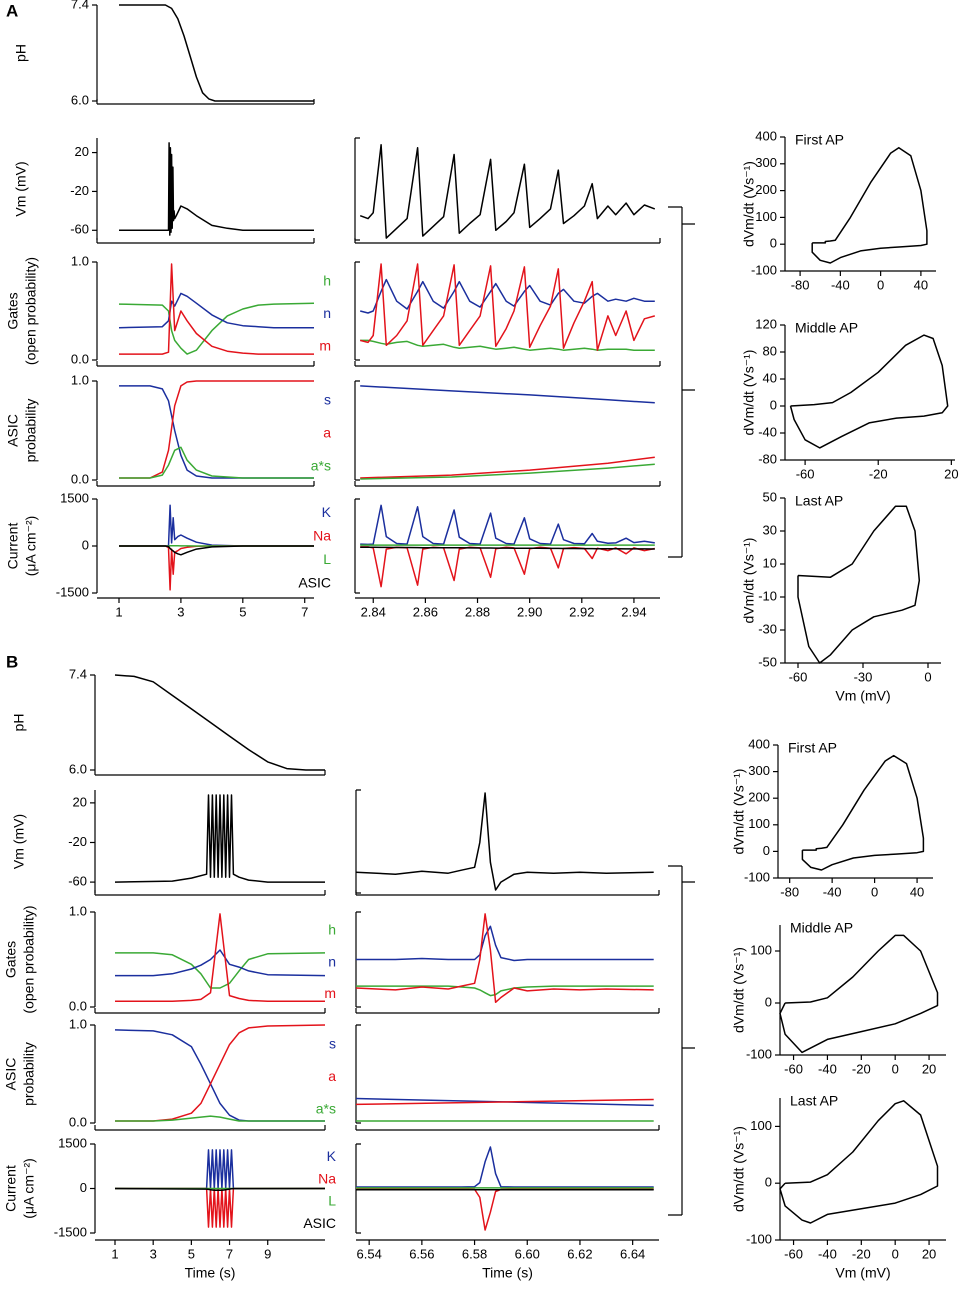 The width and height of the screenshot is (960, 1290). I want to click on y-tick-label: 30, so click(770, 529).